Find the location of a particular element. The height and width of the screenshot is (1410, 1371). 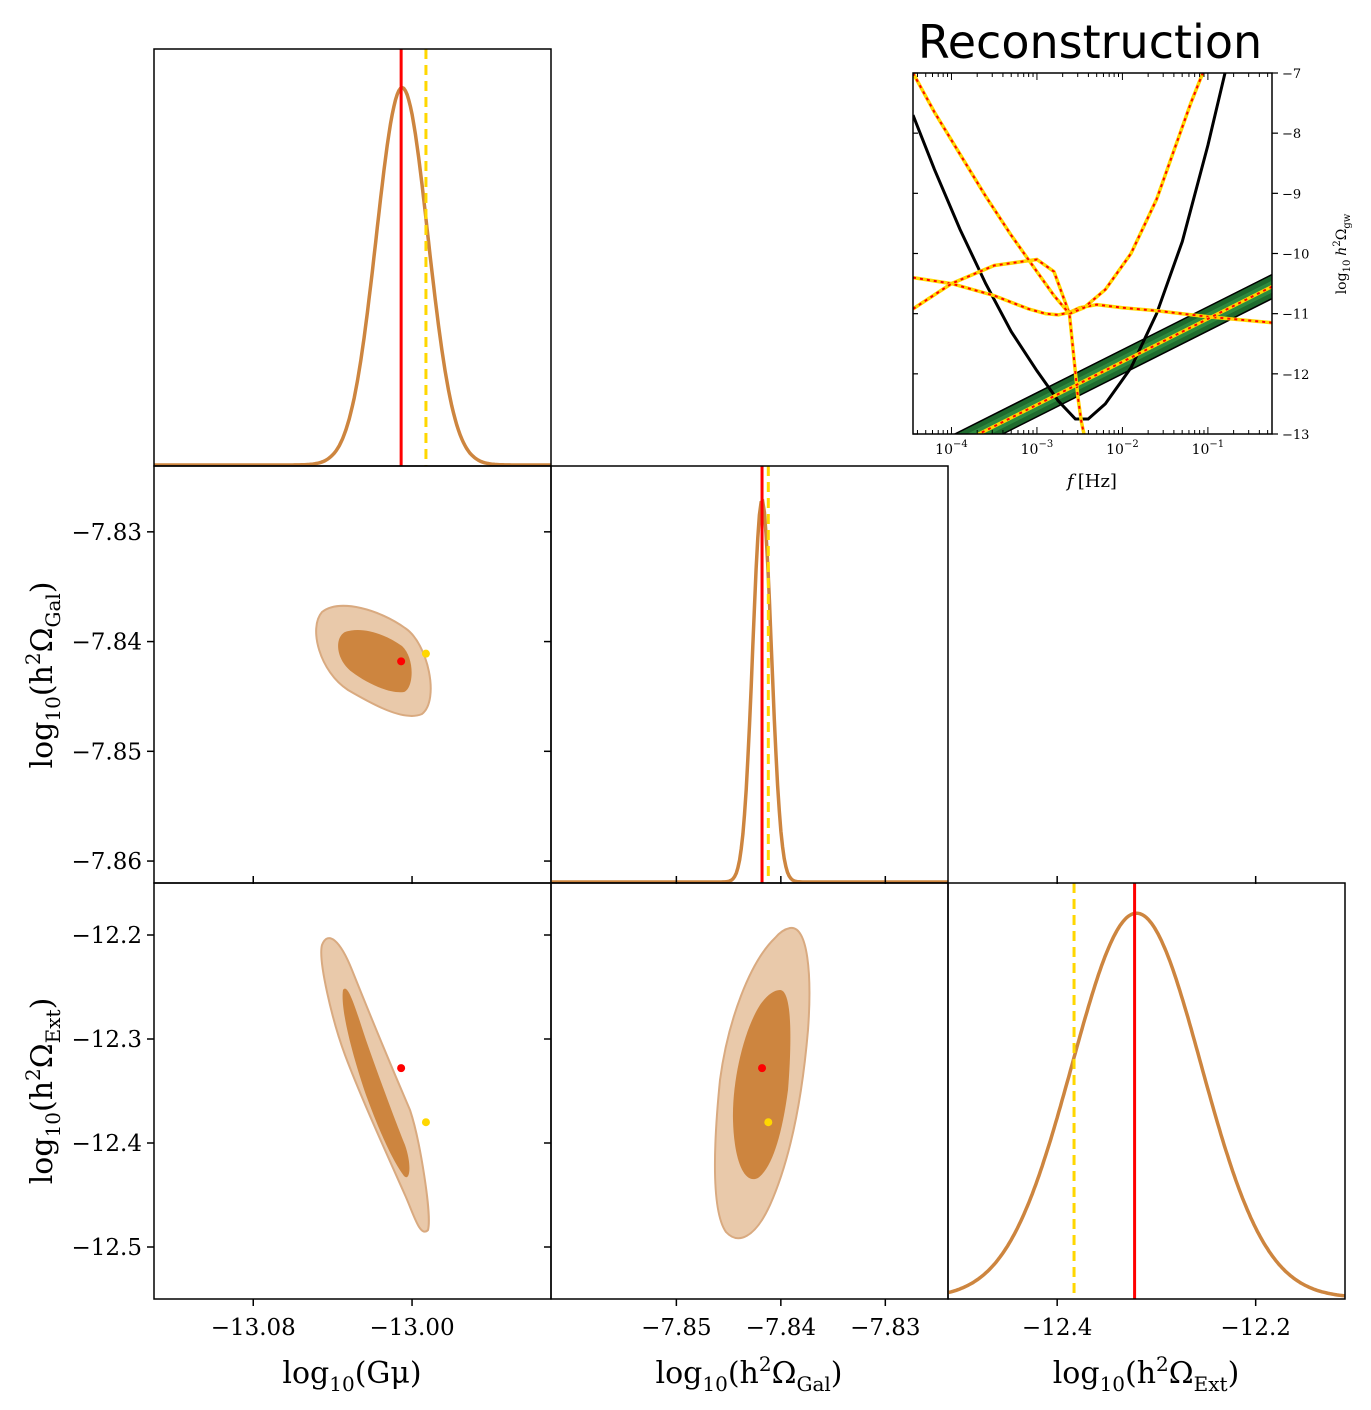

ytick-label: −12.4 is located at coordinates (107, 1144).